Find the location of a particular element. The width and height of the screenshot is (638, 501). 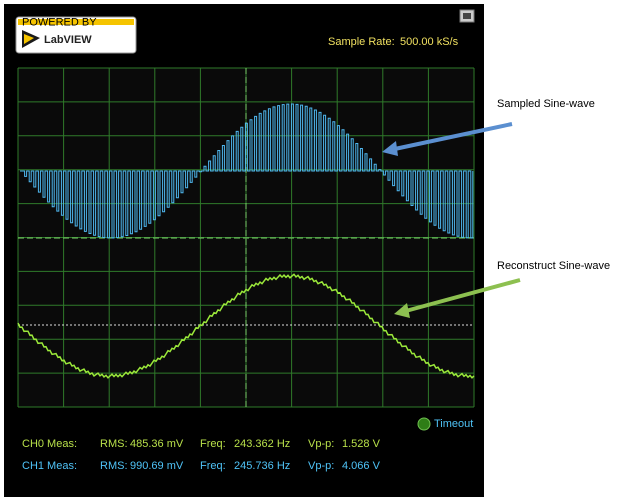

measurement-channel: CH0 Meas: is located at coordinates (49, 444).